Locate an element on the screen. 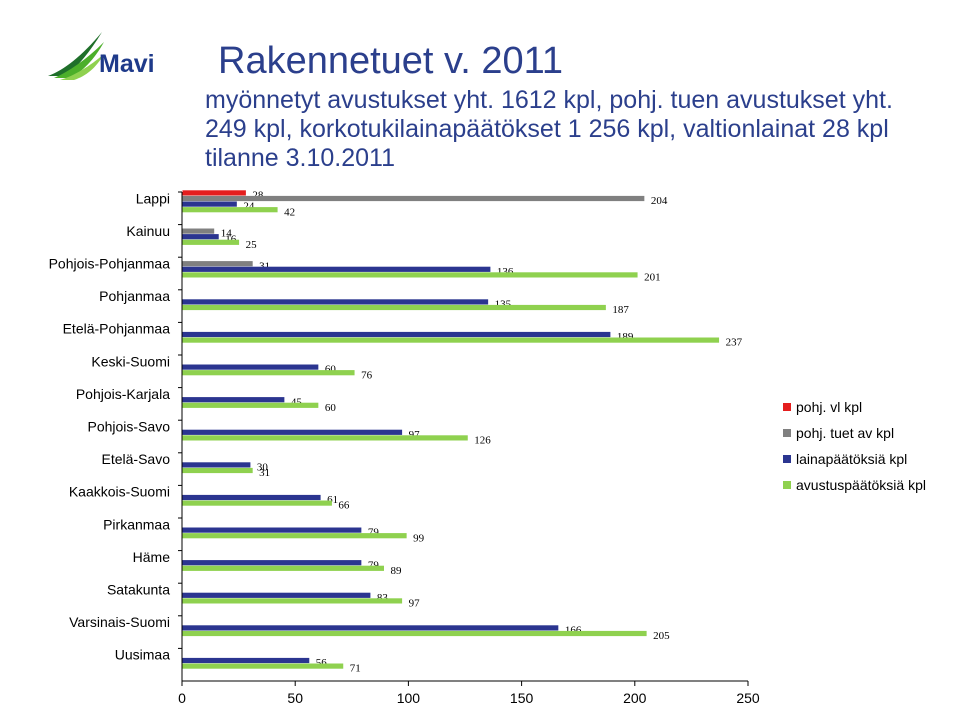  data-label: 237 is located at coordinates (734, 343).